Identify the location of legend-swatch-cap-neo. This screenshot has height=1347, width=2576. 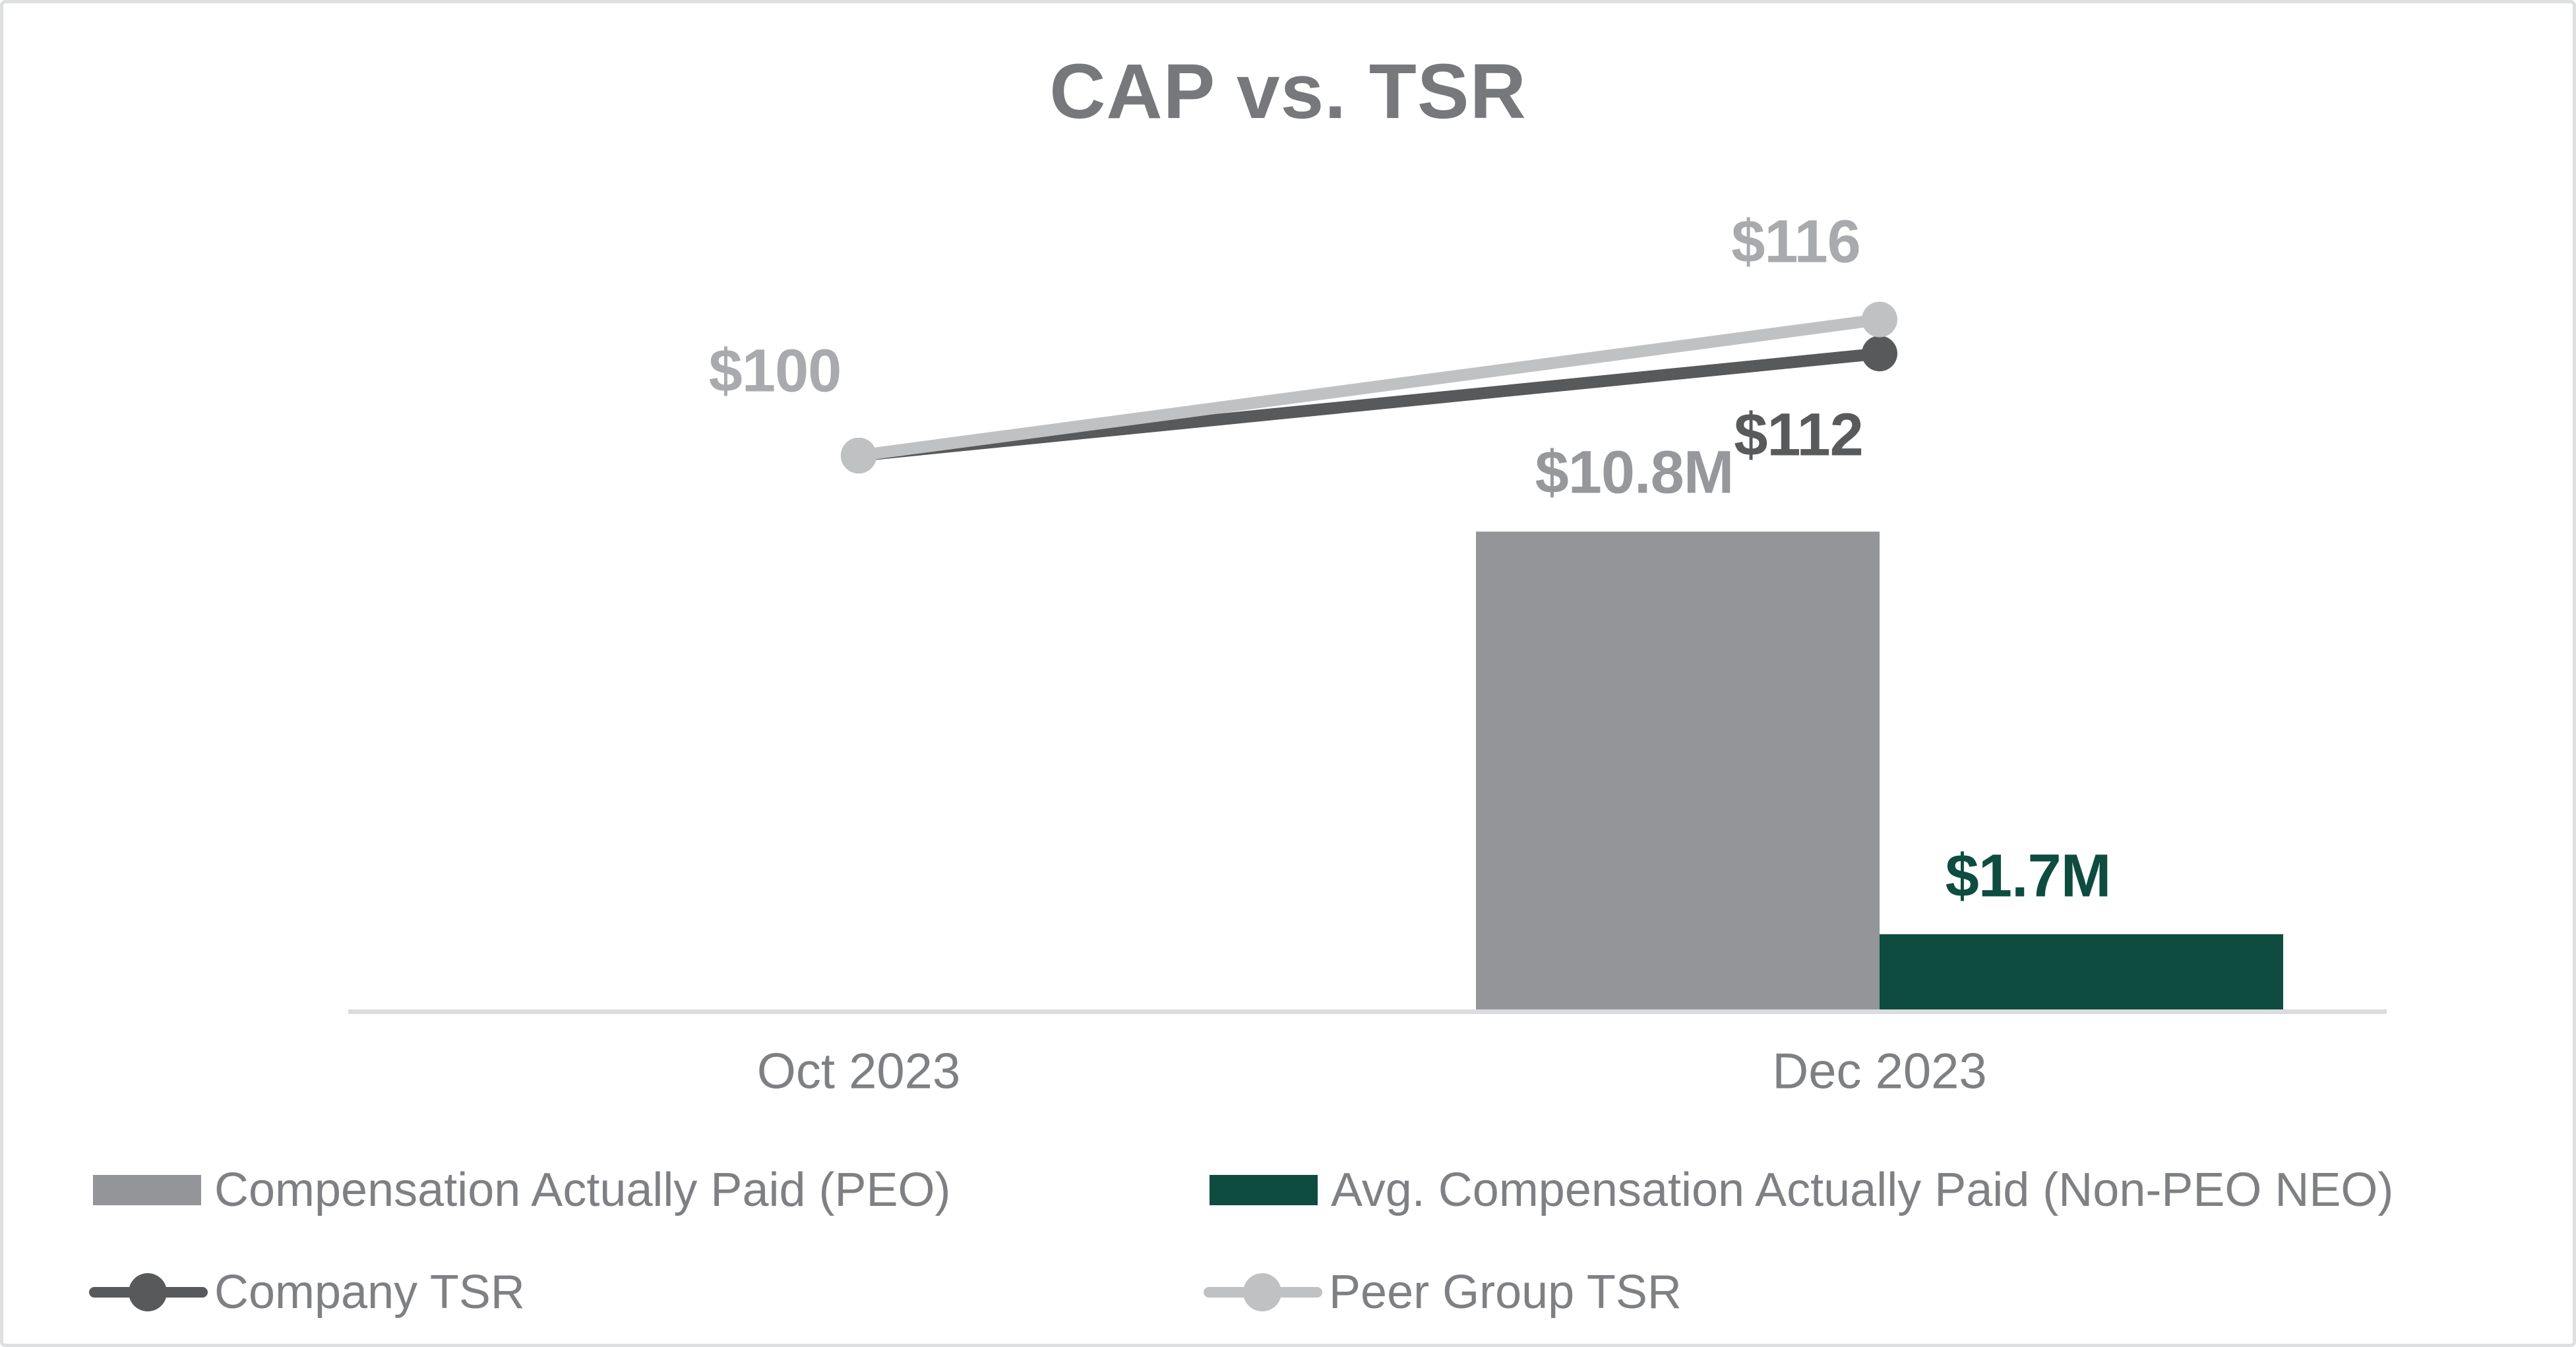
(1264, 1190).